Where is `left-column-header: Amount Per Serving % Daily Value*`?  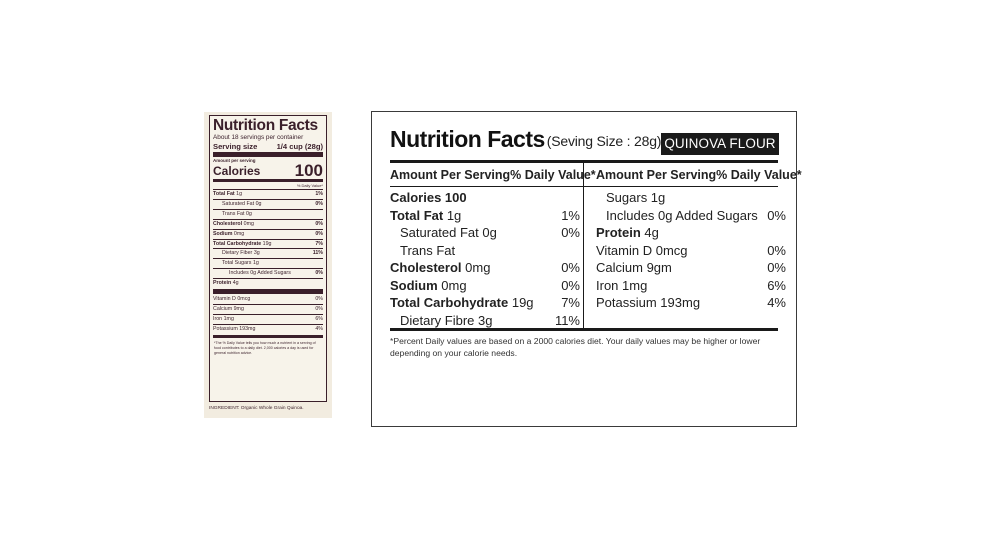 left-column-header: Amount Per Serving % Daily Value* is located at coordinates (493, 174).